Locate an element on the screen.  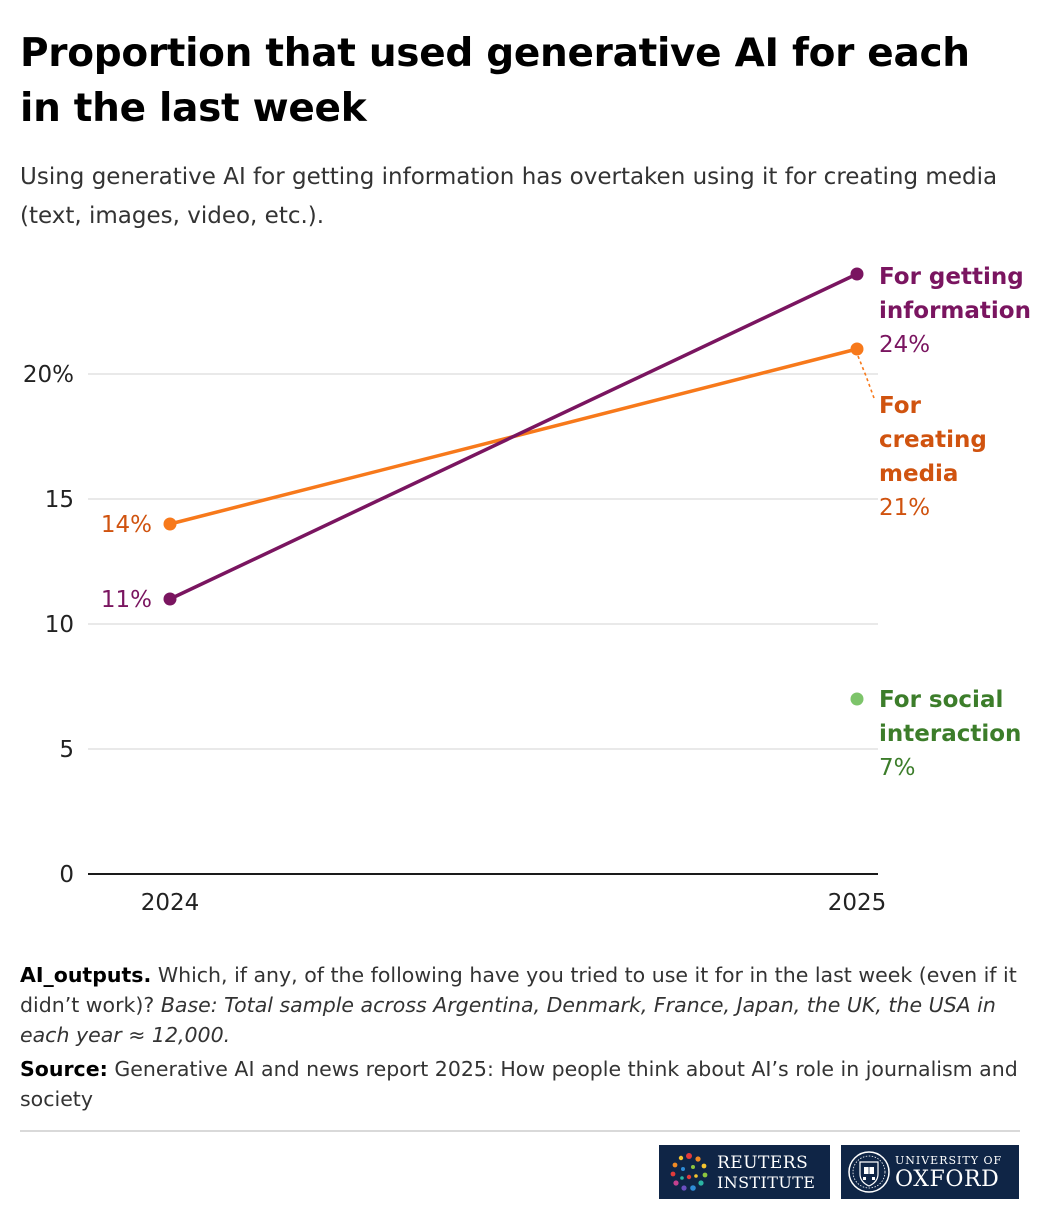
y-tick-label: 5 is located at coordinates (66, 750).